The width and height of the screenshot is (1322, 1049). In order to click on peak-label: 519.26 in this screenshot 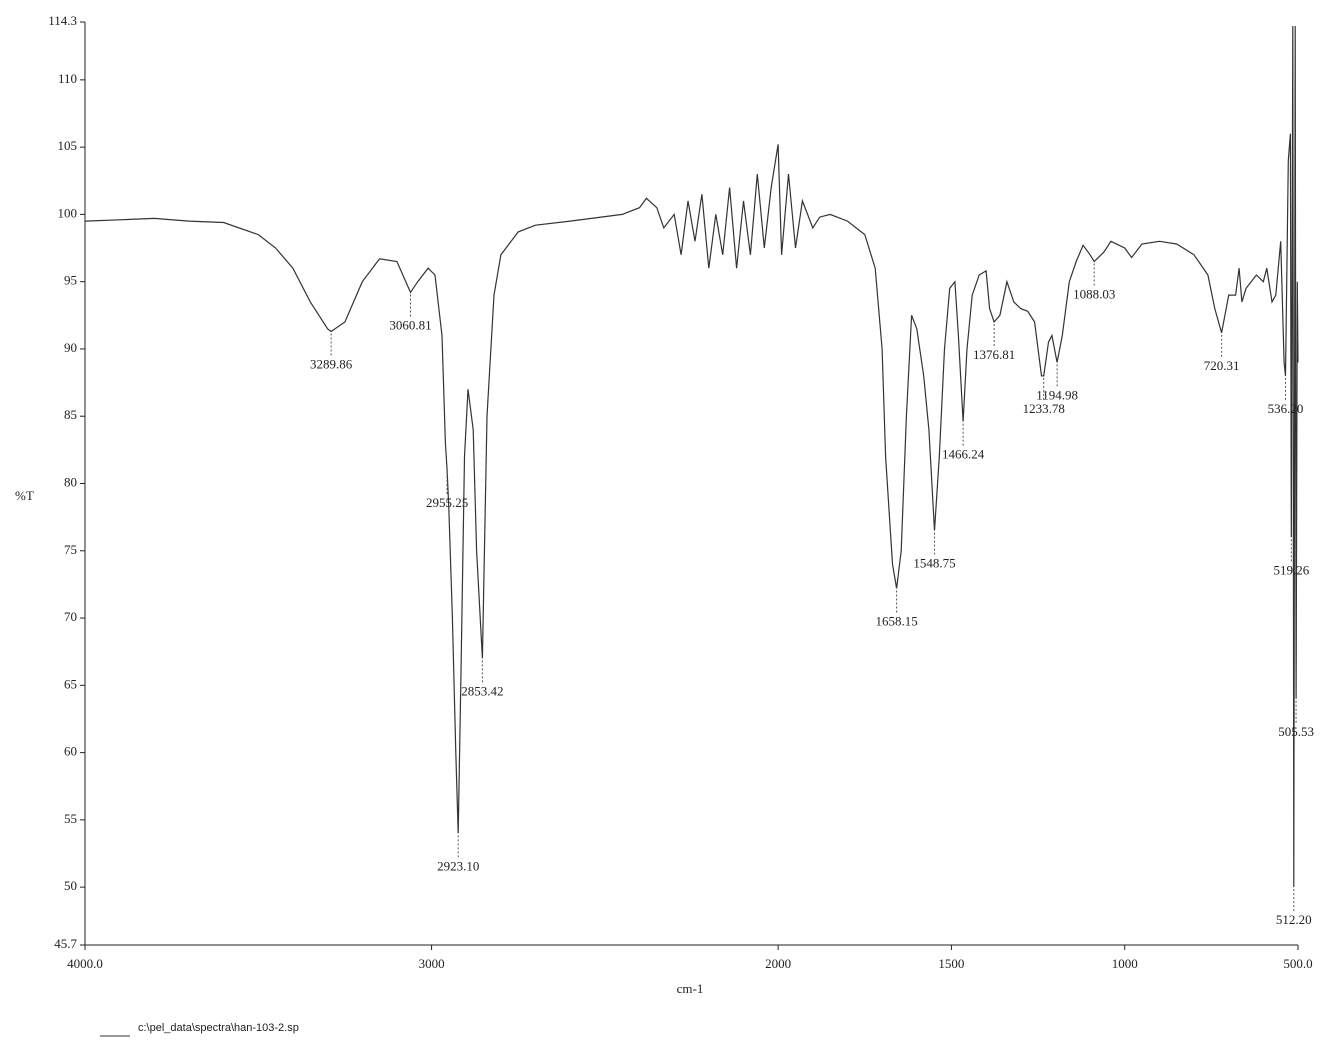, I will do `click(1291, 569)`.